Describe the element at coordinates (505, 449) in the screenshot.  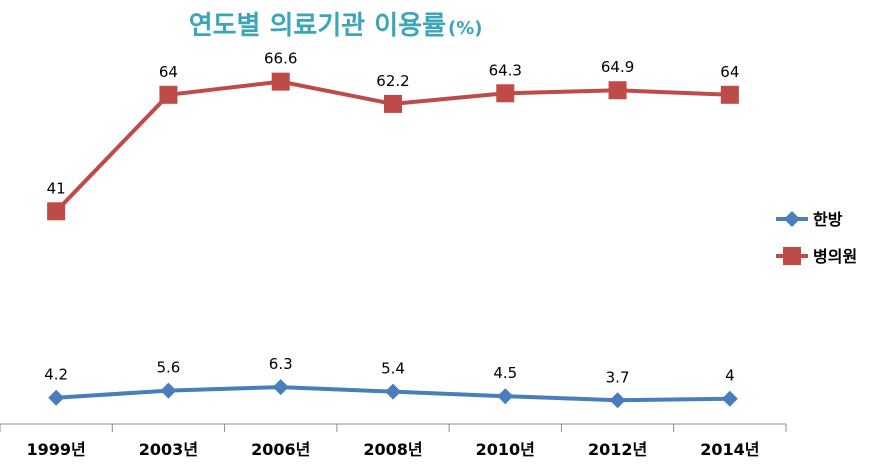
I see `x-tick-label: 2010년` at that location.